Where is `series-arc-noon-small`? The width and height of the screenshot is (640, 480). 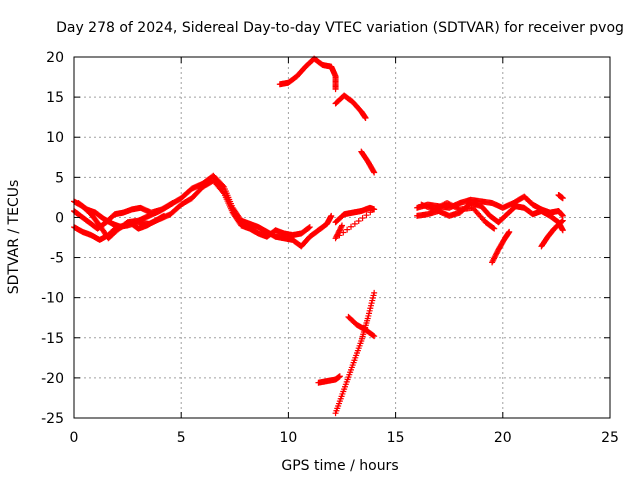 series-arc-noon-small is located at coordinates (355, 223).